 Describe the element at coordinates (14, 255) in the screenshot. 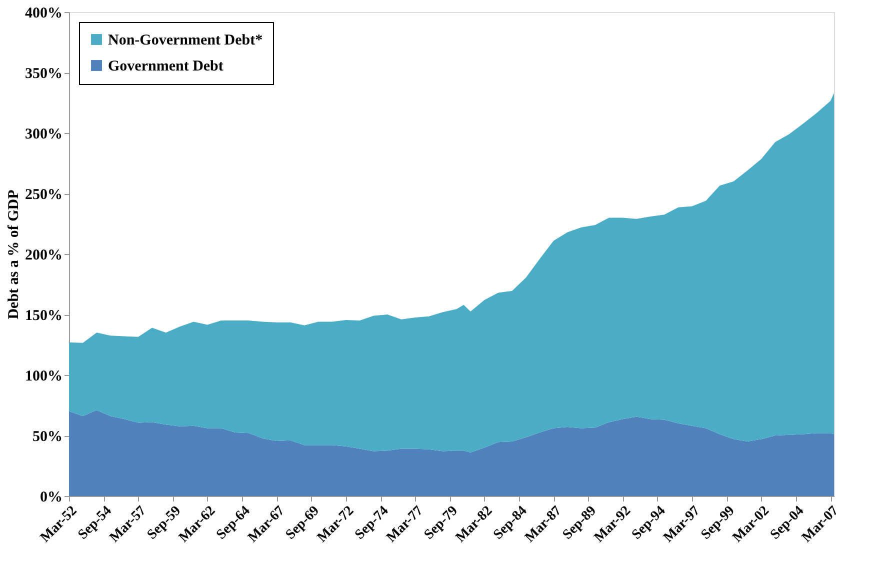

I see `y-axis-title: Debt as a % of GDP` at that location.